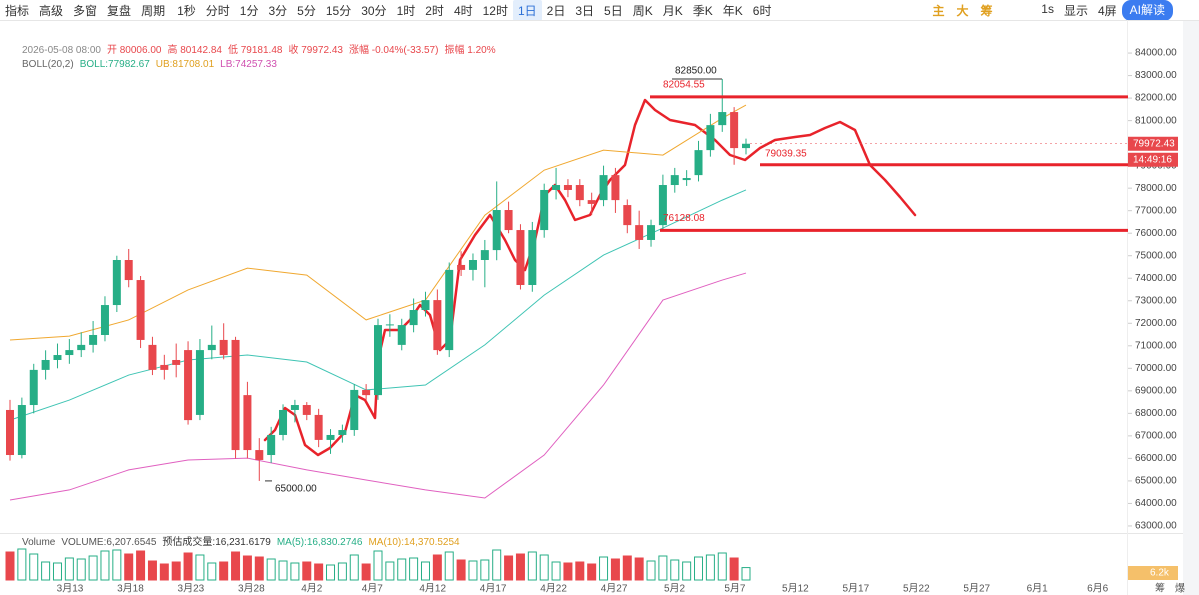  What do you see at coordinates (1075, 10) in the screenshot?
I see `option-button: 显示` at bounding box center [1075, 10].